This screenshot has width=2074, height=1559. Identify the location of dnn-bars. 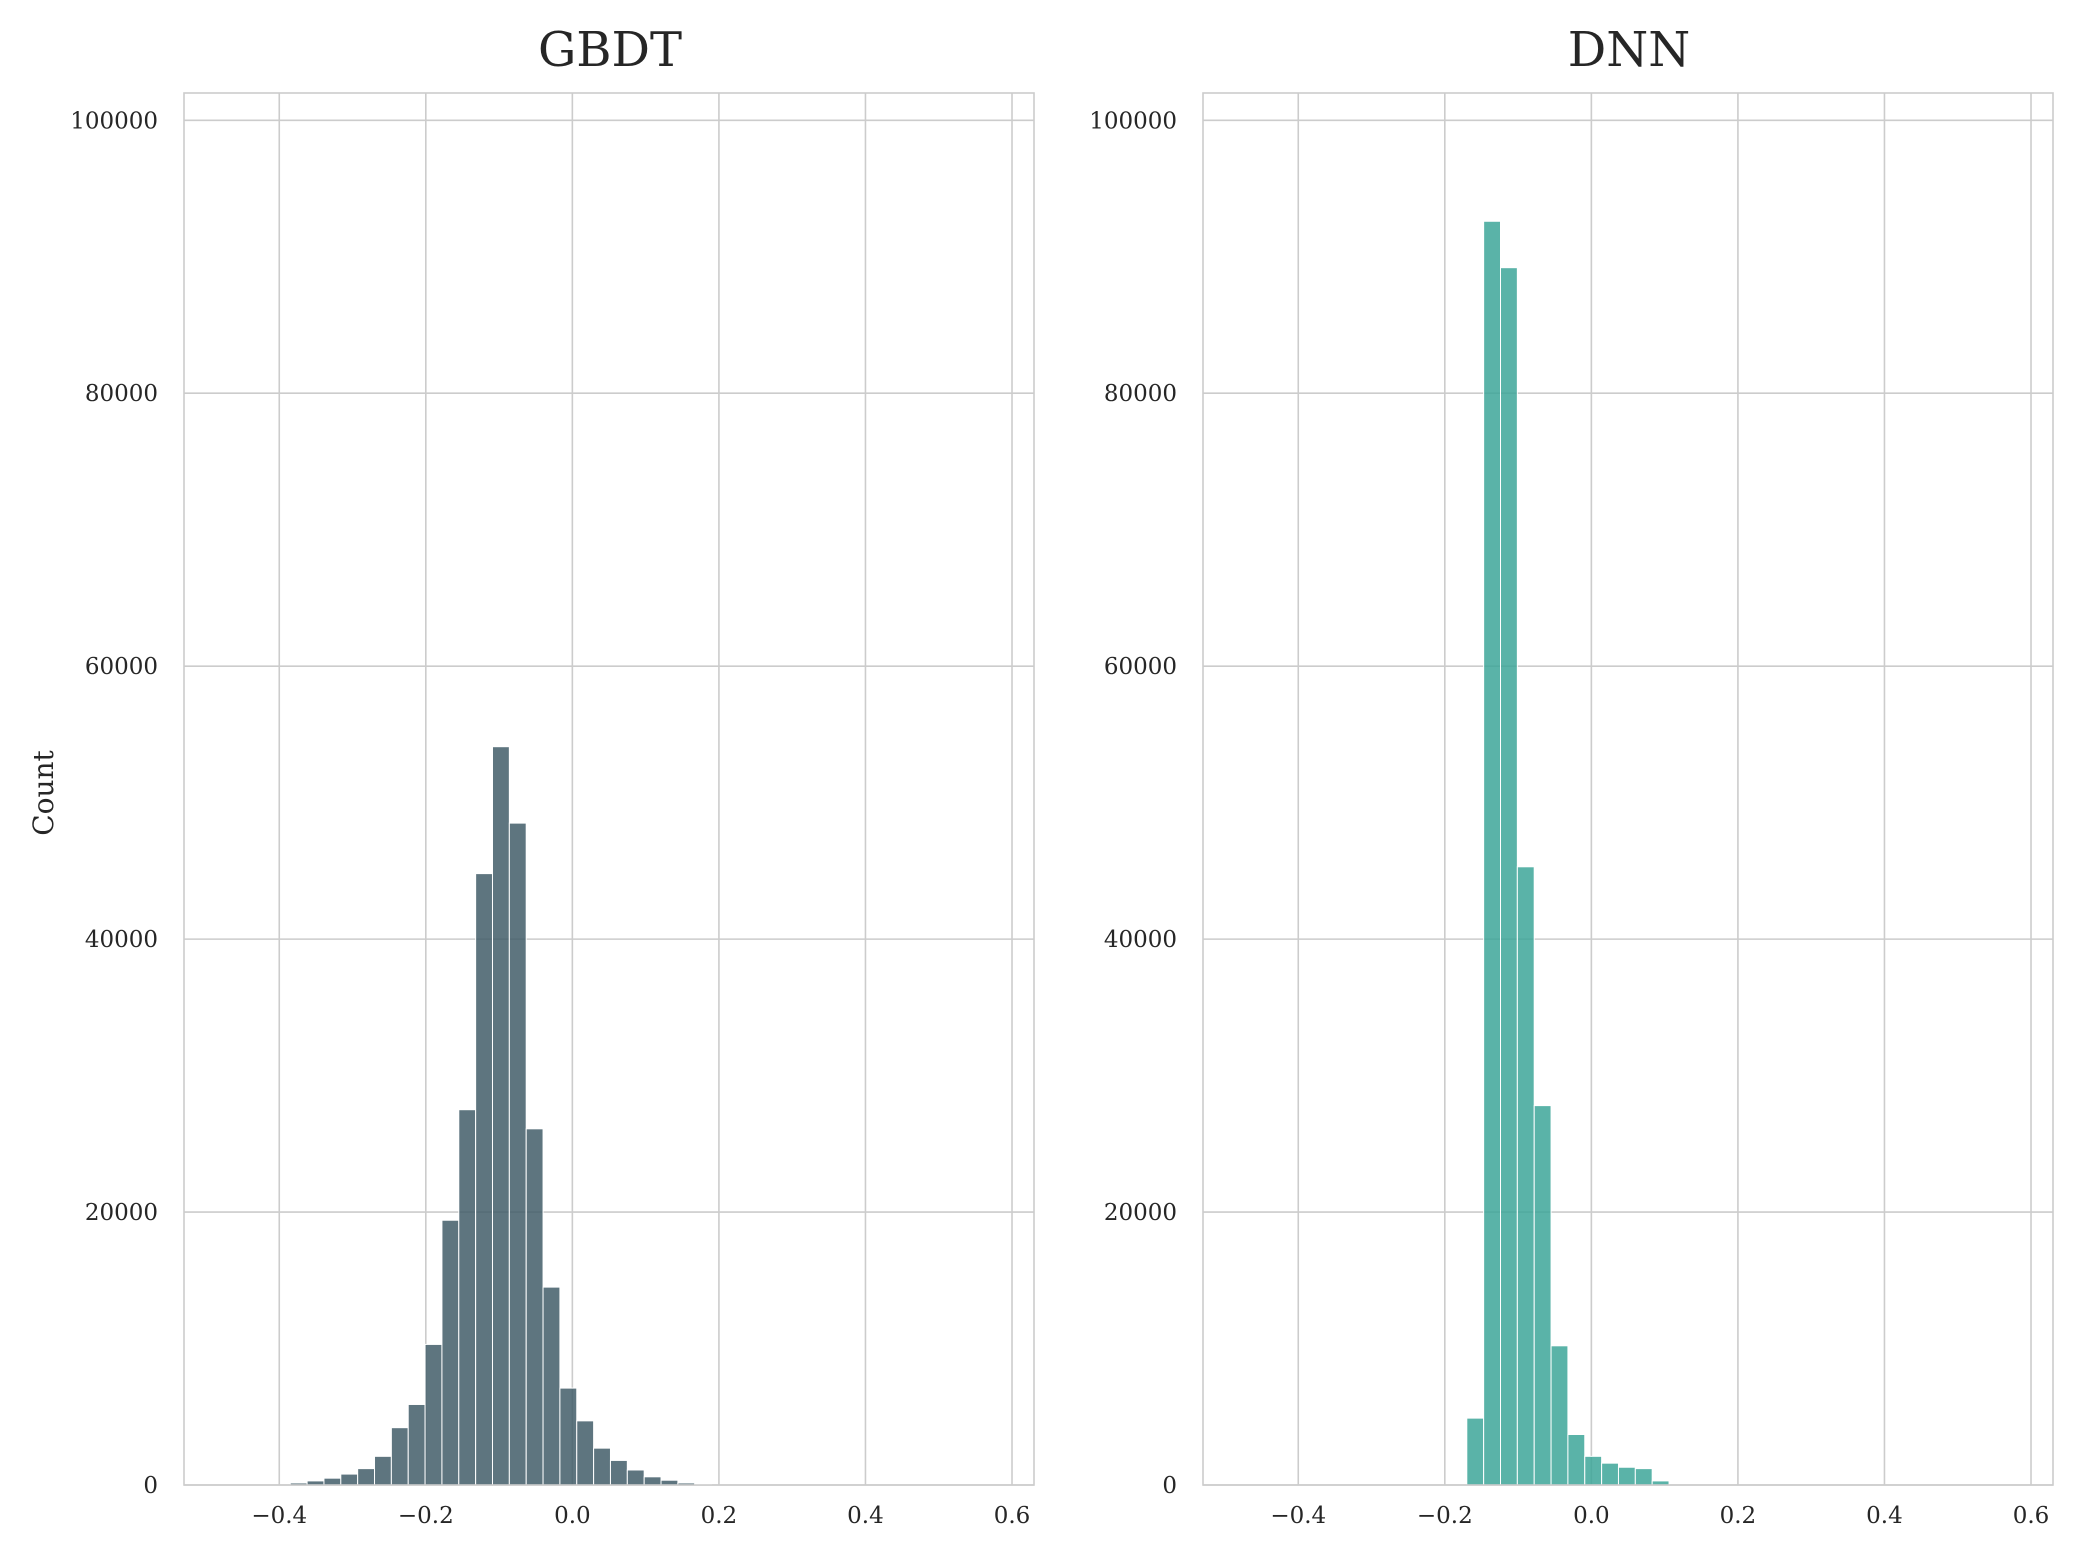
(1568, 853).